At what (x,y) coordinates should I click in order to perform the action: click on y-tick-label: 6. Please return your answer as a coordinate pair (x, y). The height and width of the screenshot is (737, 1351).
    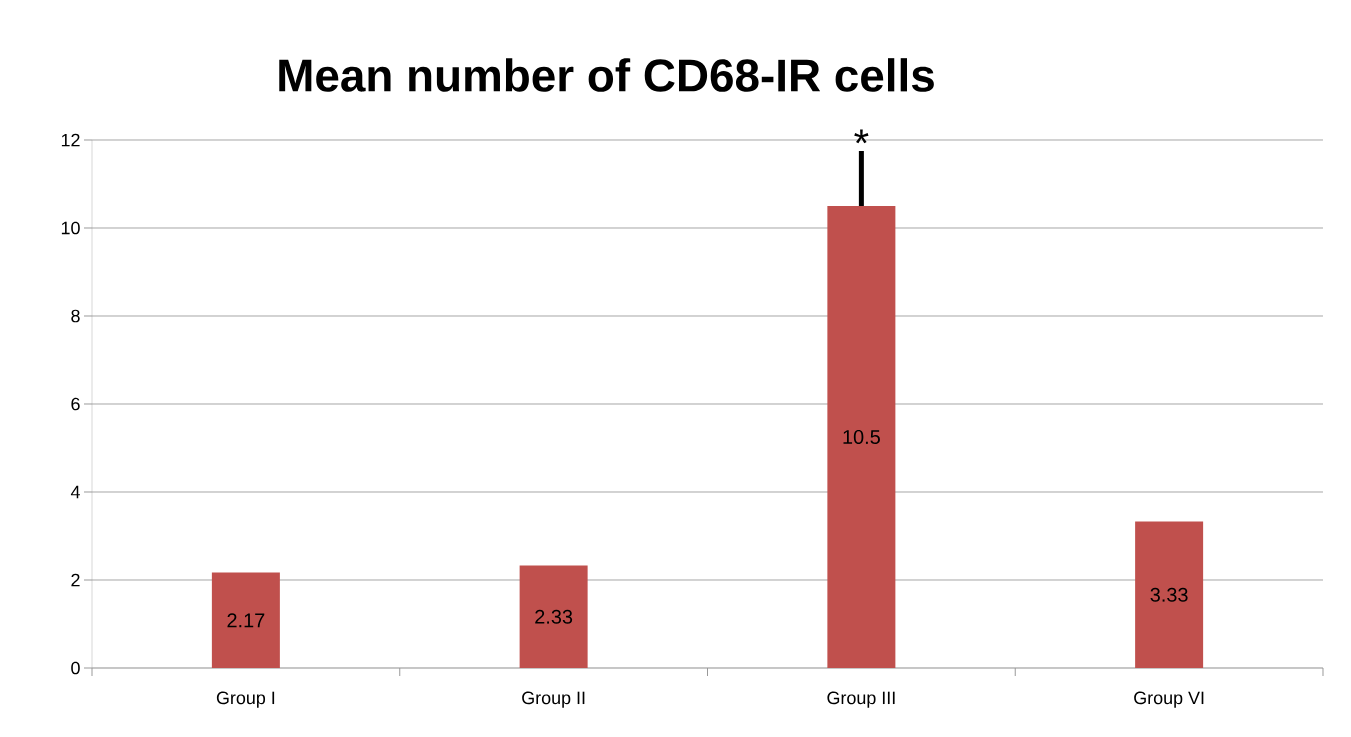
    Looking at the image, I should click on (75, 404).